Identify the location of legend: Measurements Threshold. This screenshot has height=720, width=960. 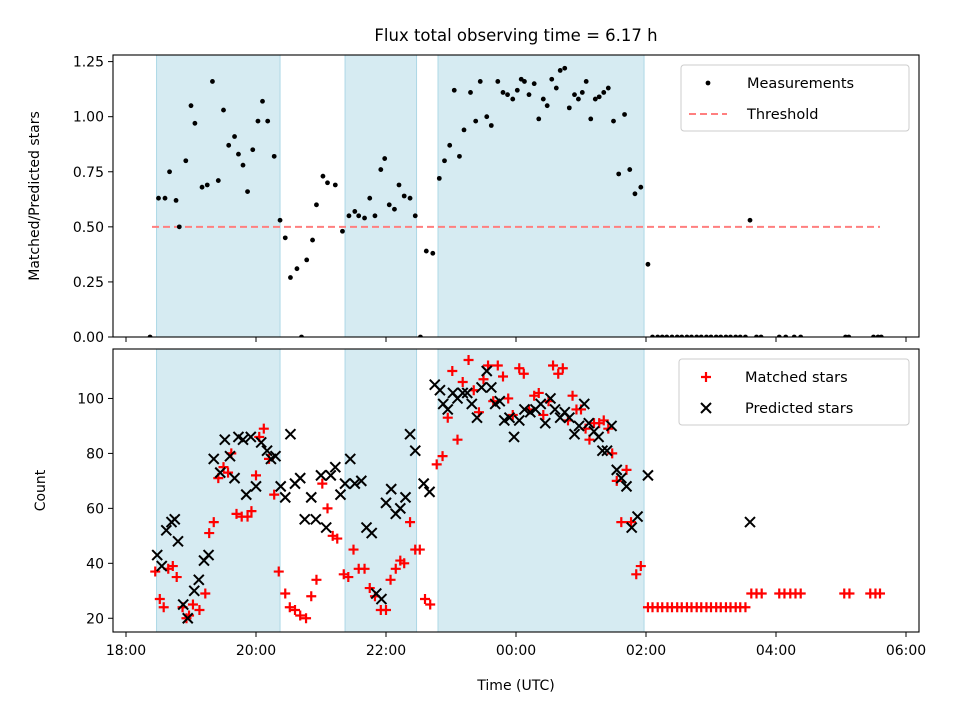
(795, 98).